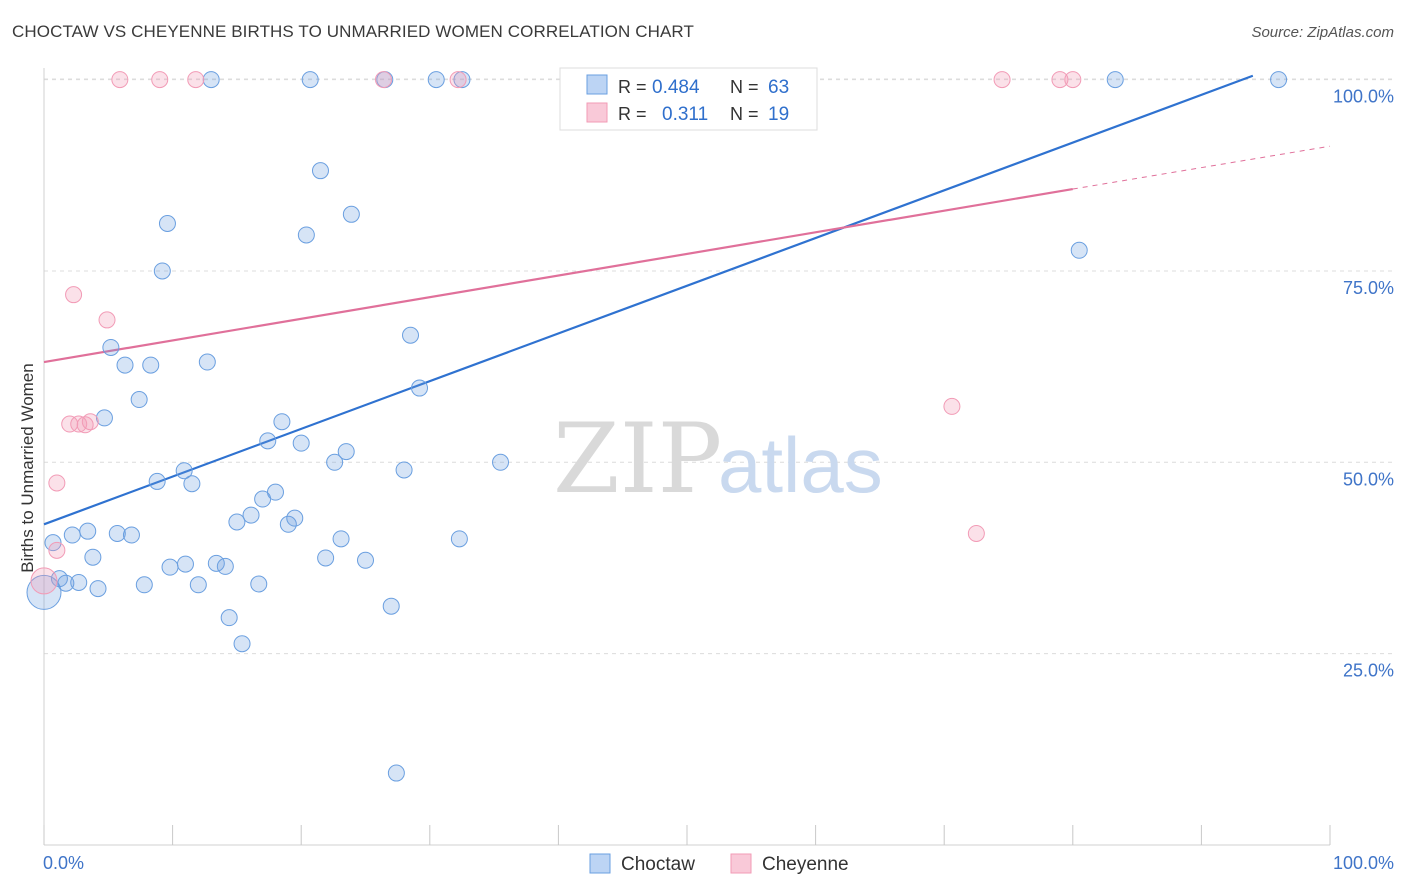 The height and width of the screenshot is (892, 1406). Describe the element at coordinates (597, 112) in the screenshot. I see `legend-swatch-cheyenne` at that location.